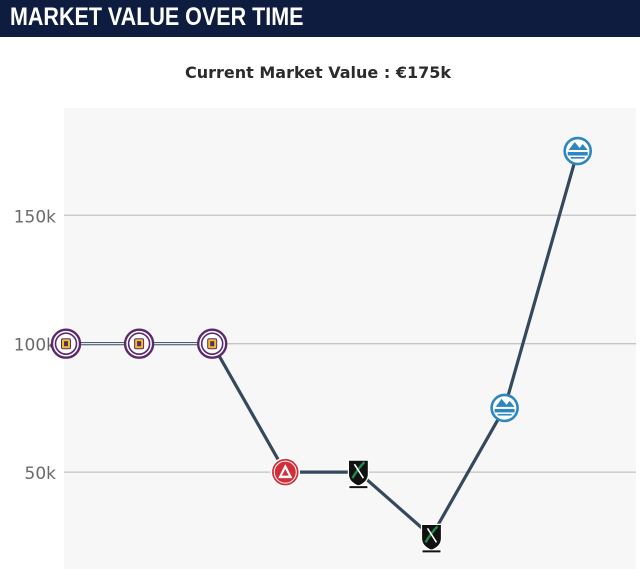  Describe the element at coordinates (285, 472) in the screenshot. I see `club-b-crest-icon` at that location.